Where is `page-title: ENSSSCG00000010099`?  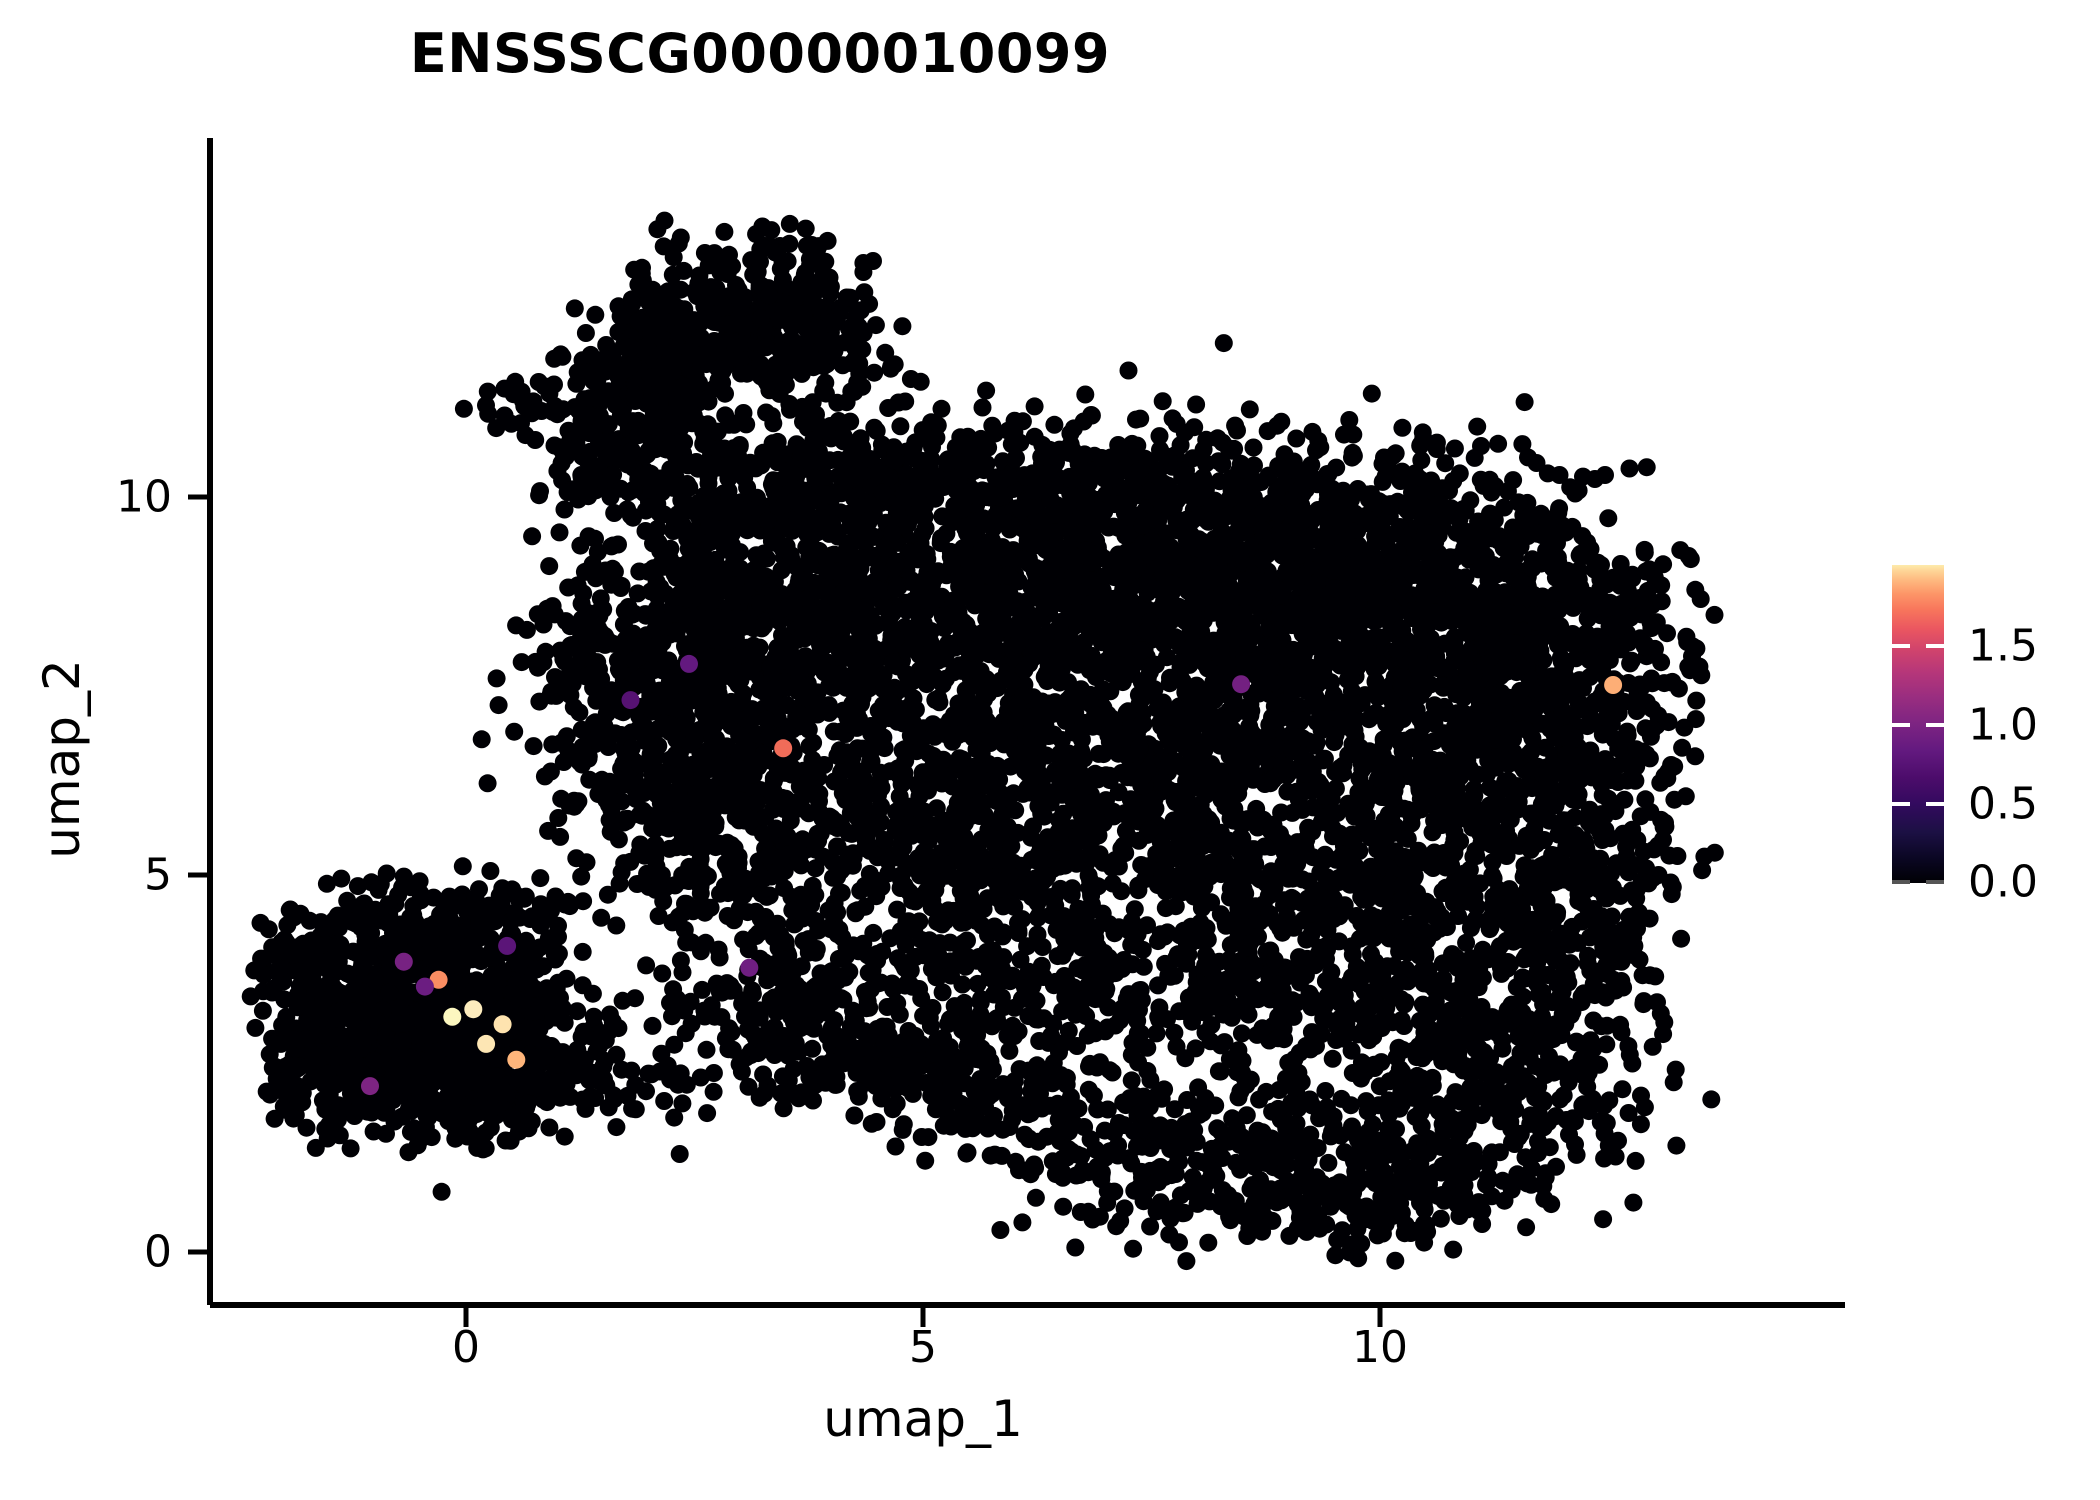
page-title: ENSSSCG00000010099 is located at coordinates (760, 53).